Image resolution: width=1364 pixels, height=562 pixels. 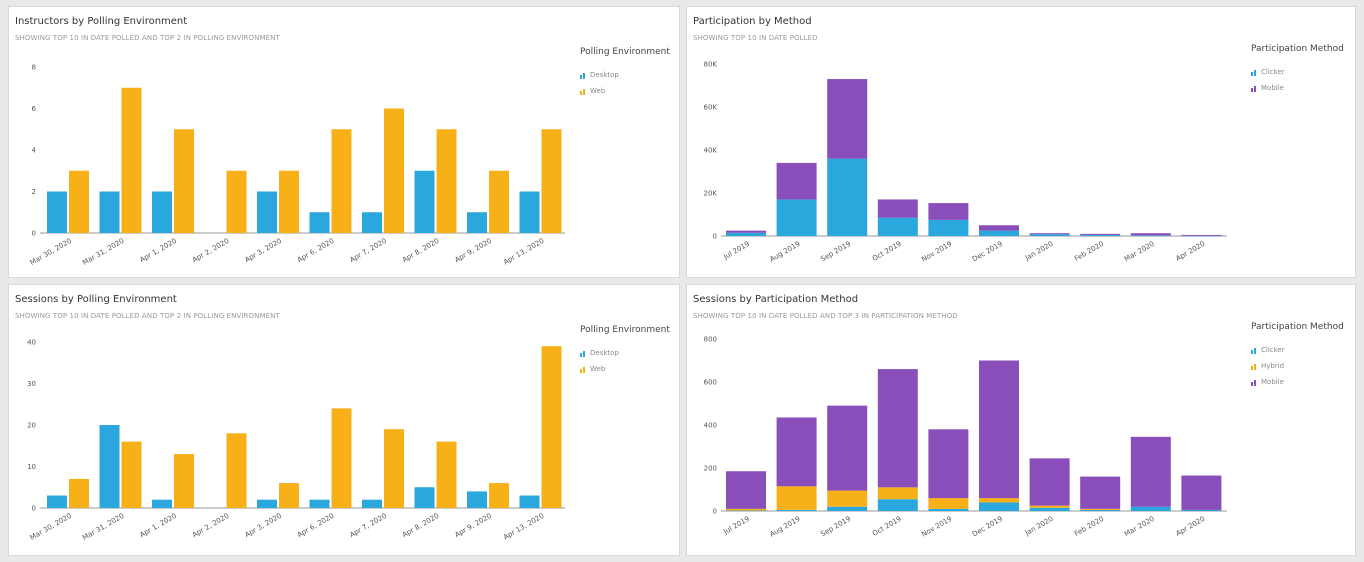 I want to click on x-tick-label: Feb 2020, so click(x=1089, y=251).